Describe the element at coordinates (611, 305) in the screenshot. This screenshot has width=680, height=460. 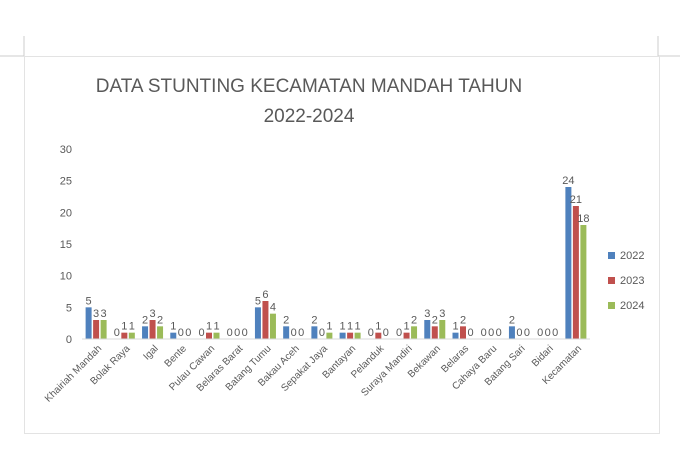
I see `legend-swatch-2024` at that location.